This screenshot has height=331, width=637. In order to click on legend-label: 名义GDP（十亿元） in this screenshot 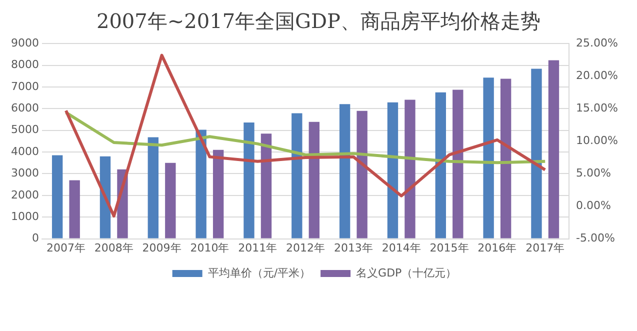, I will do `click(406, 273)`.